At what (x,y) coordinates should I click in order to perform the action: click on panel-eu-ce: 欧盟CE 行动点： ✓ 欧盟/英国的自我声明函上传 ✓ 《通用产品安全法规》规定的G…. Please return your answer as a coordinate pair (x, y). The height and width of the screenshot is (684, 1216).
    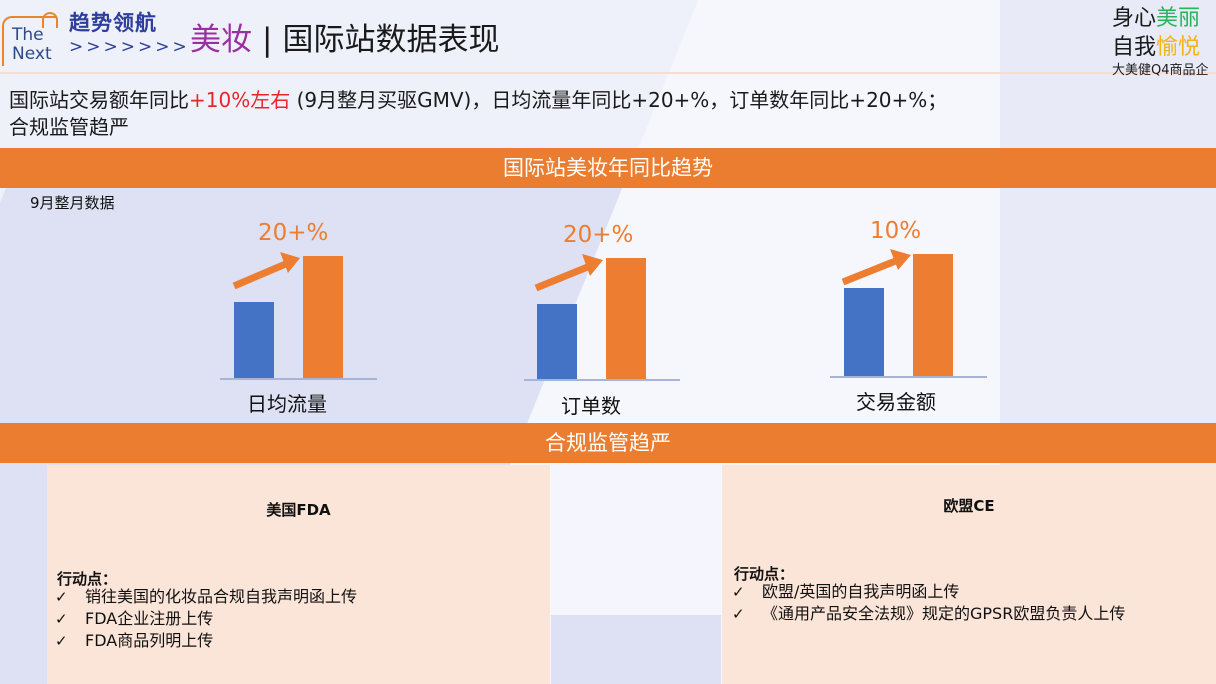
    Looking at the image, I should click on (969, 574).